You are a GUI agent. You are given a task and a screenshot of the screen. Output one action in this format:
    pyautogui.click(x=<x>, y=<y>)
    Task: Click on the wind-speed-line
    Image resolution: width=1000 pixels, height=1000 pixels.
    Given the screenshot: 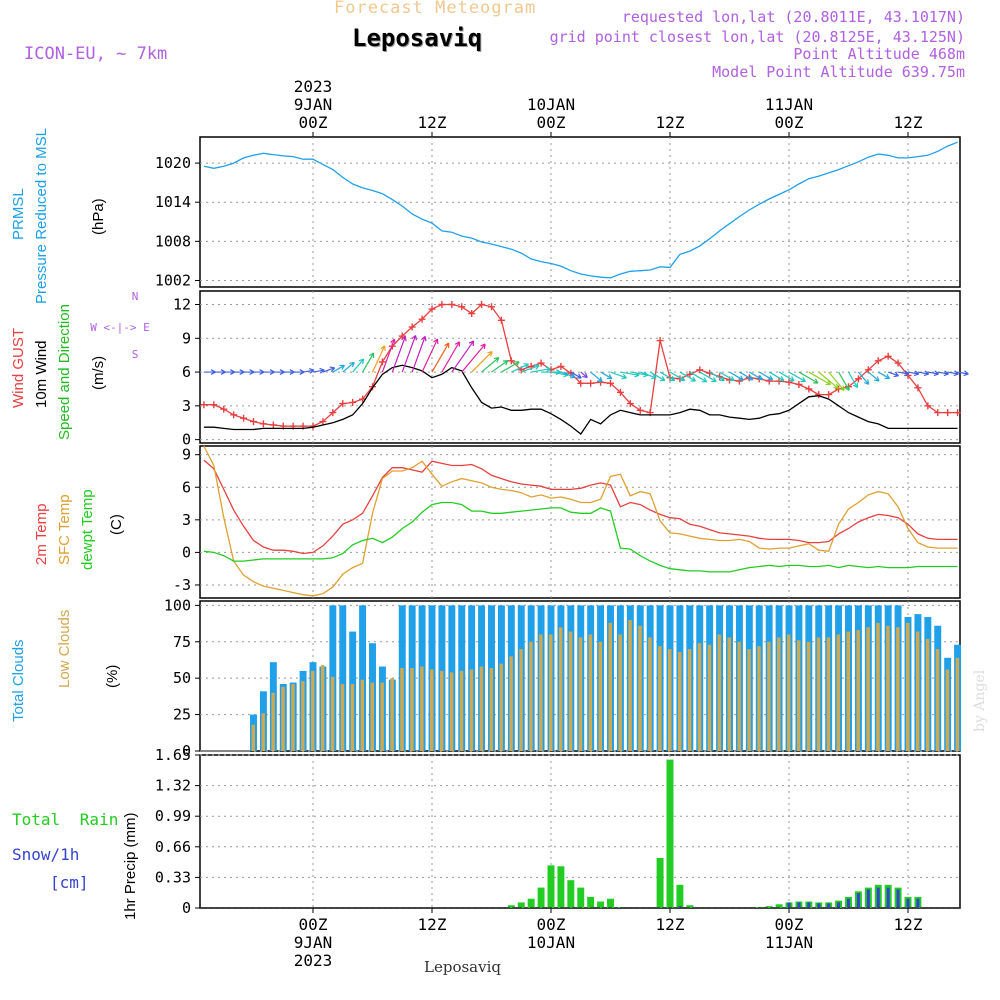 What is the action you would take?
    pyautogui.click(x=580, y=399)
    